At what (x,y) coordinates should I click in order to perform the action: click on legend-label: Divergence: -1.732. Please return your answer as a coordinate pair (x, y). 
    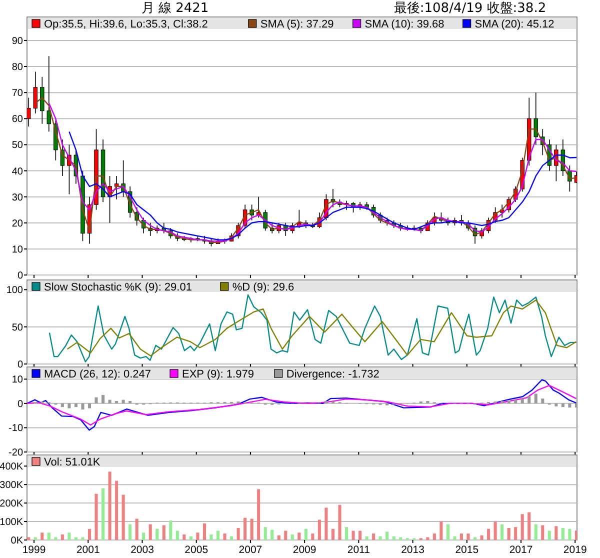
    Looking at the image, I should click on (333, 374).